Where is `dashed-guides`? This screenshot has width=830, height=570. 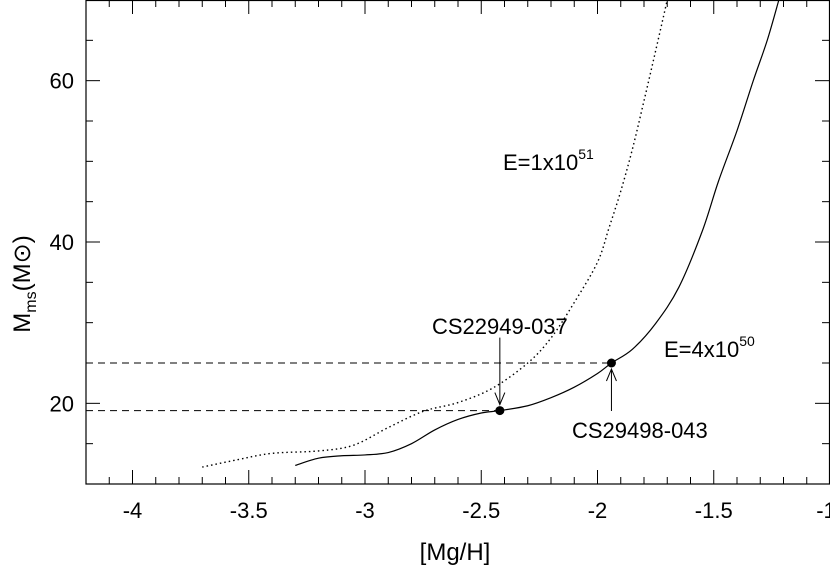 dashed-guides is located at coordinates (349, 387).